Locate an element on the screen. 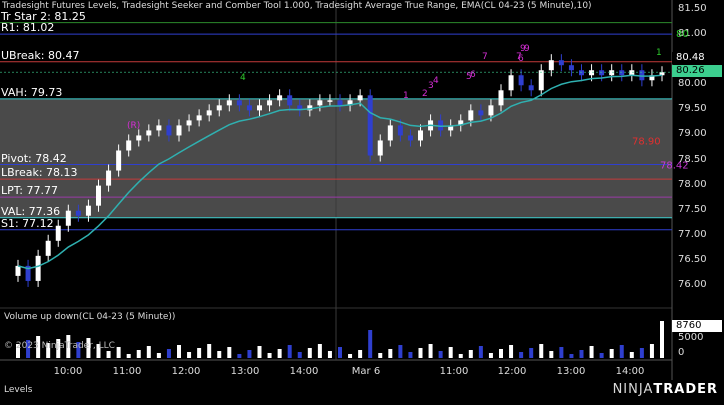 The height and width of the screenshot is (405, 724). time-tick: Mar 6 is located at coordinates (366, 371).